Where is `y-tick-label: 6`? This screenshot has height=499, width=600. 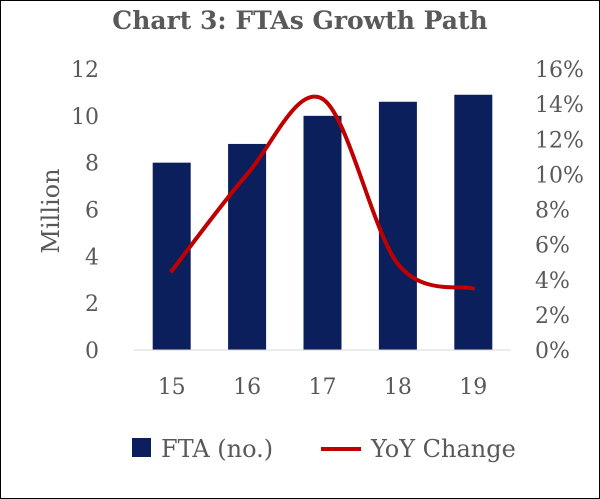
y-tick-label: 6 is located at coordinates (92, 211).